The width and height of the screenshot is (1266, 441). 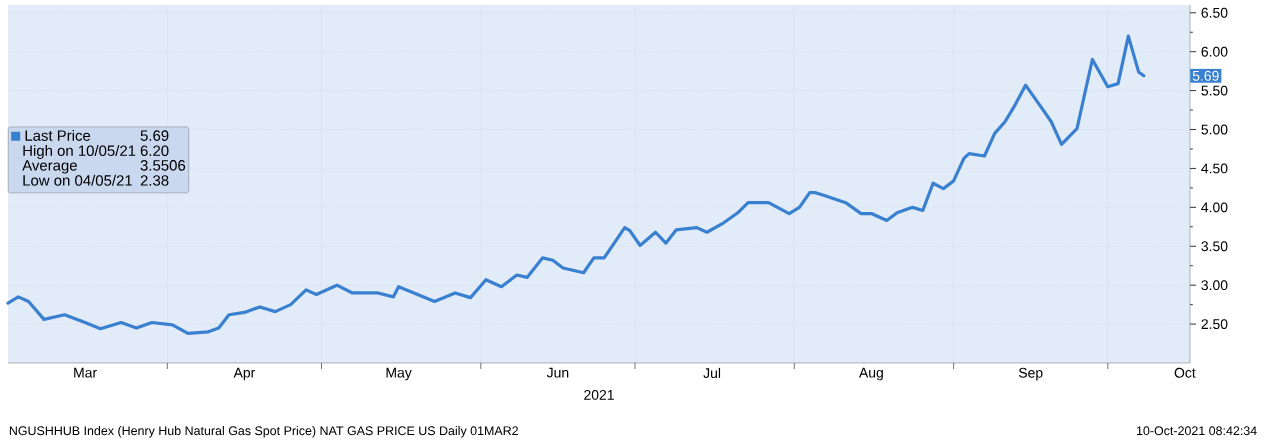 I want to click on x-tick-label: Mar, so click(x=85, y=372).